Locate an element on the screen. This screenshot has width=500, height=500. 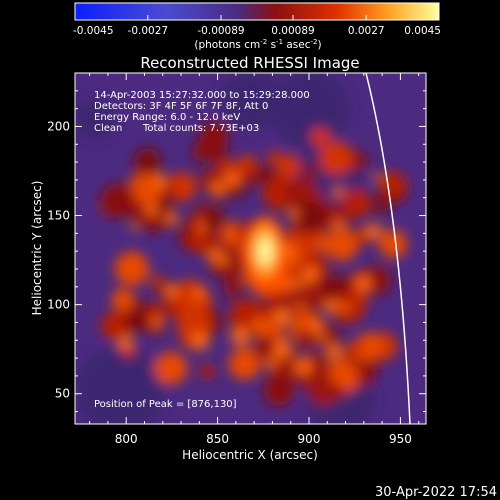
colorbar-tick-label: 0.0045 is located at coordinates (422, 31).